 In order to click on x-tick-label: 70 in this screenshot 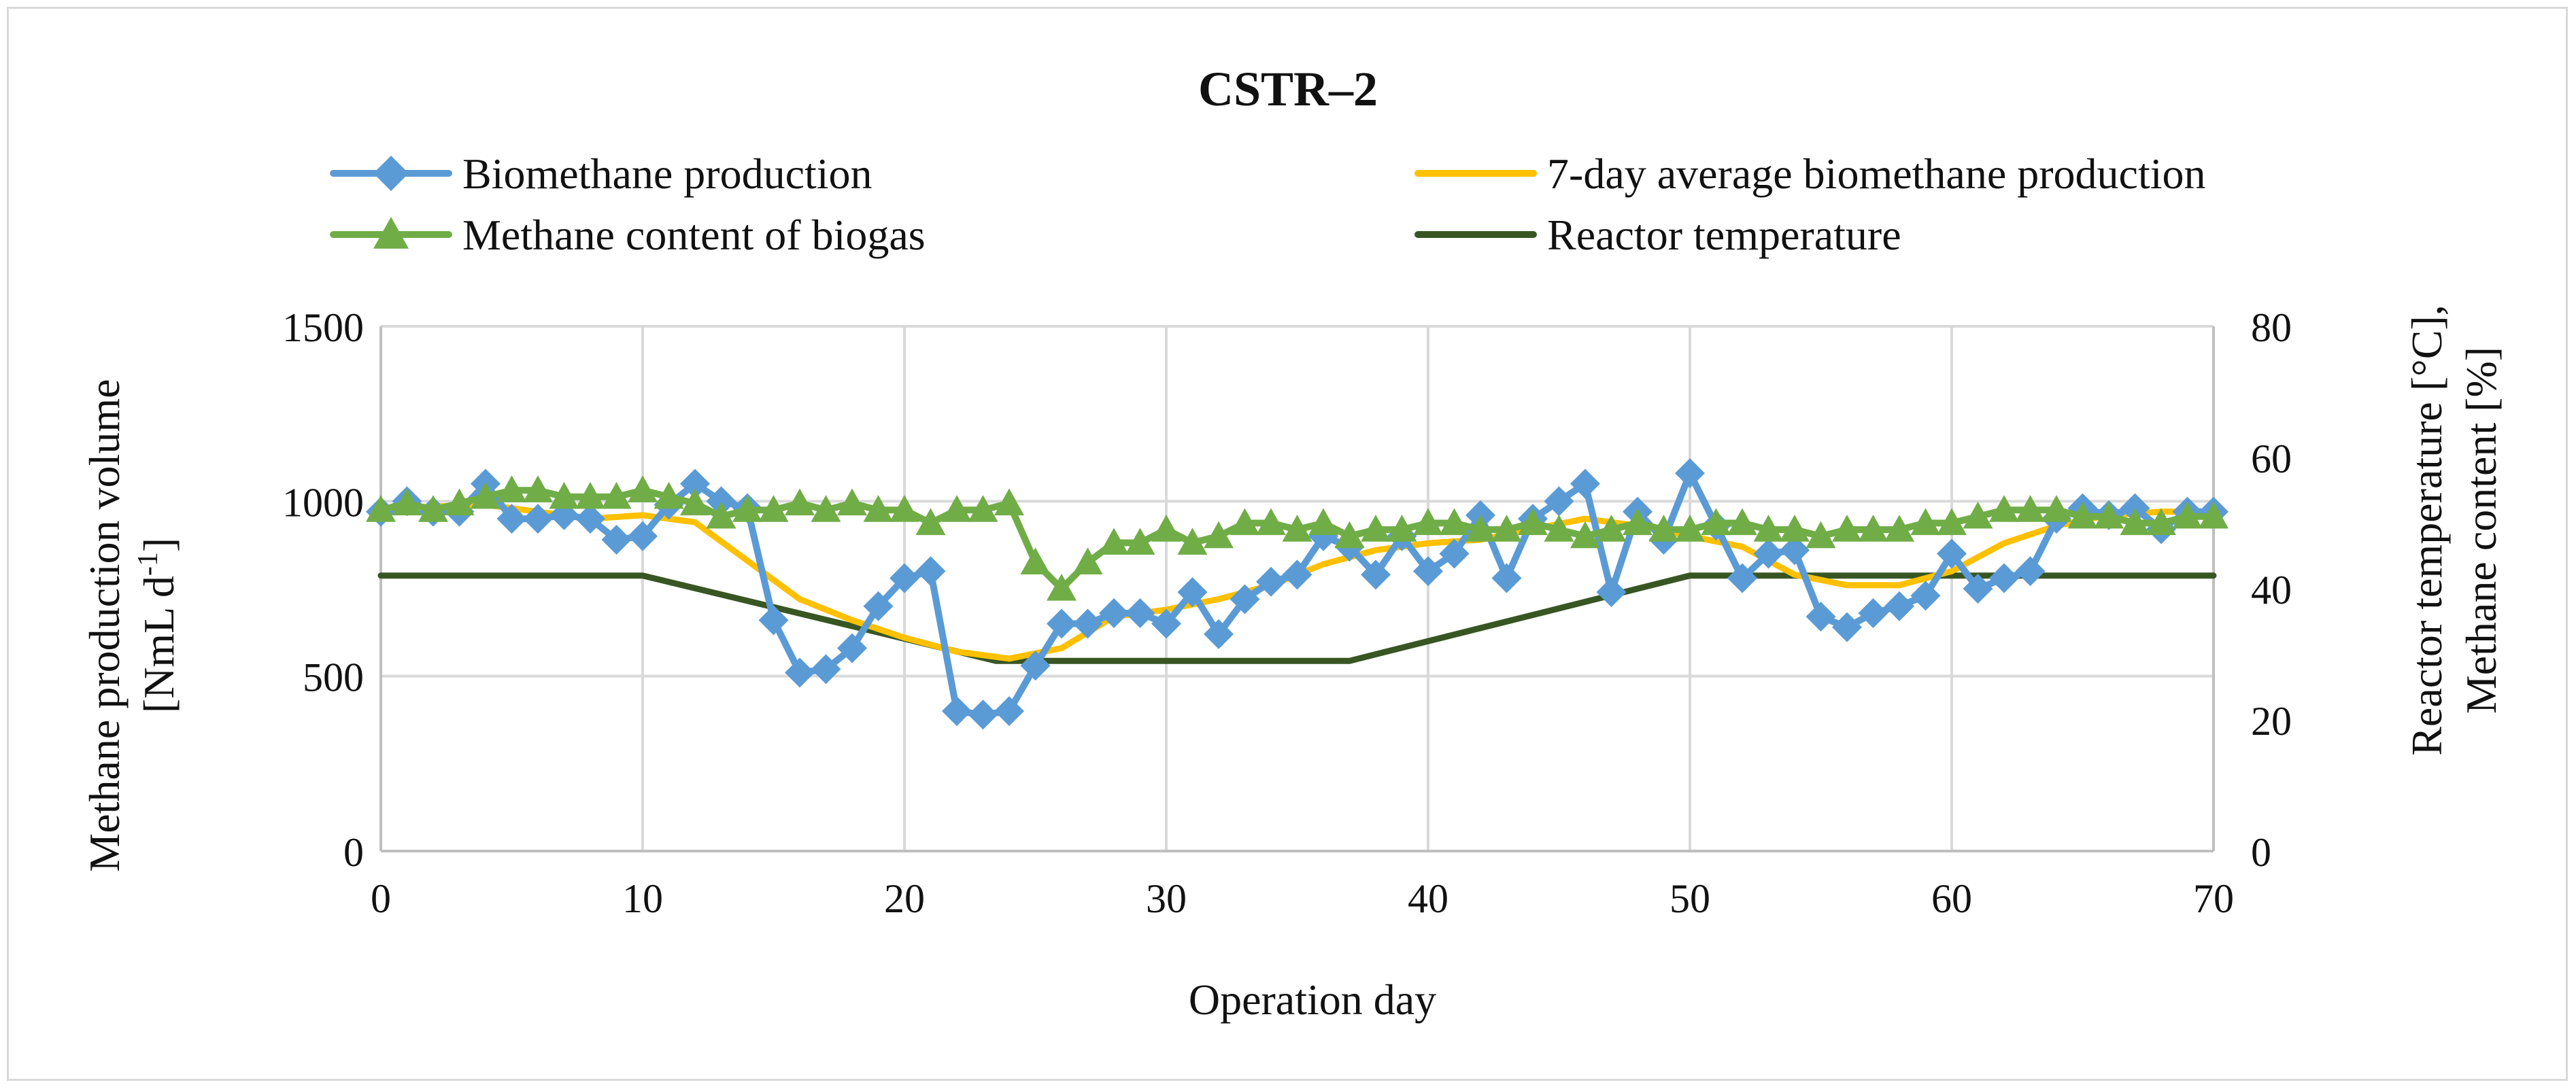, I will do `click(2213, 898)`.